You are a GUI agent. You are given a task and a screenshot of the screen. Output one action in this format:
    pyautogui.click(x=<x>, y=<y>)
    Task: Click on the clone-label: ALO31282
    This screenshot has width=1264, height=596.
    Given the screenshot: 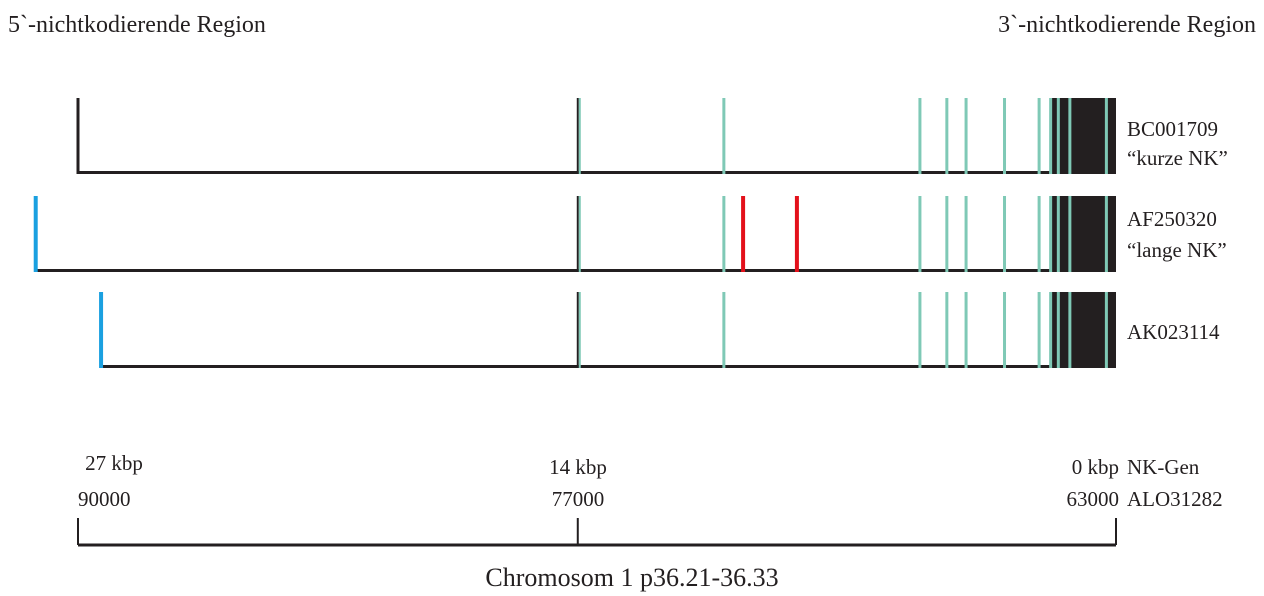 What is the action you would take?
    pyautogui.click(x=1175, y=499)
    